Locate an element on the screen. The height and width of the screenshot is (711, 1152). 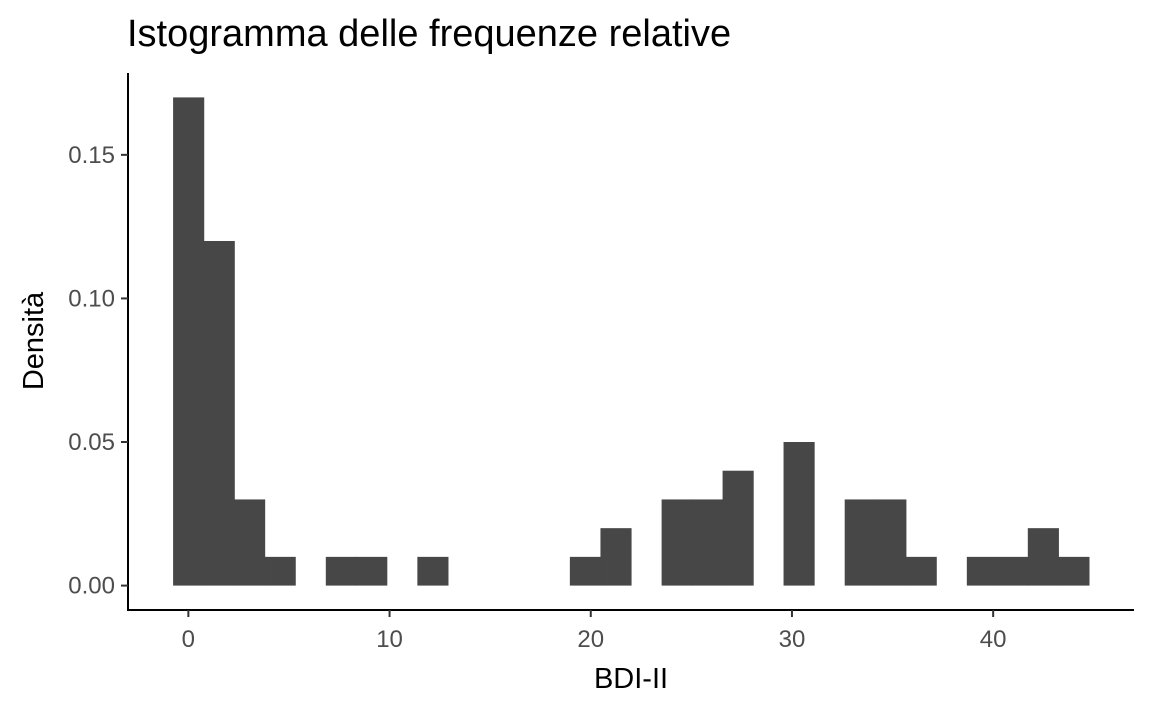
x-tick-label: 0 is located at coordinates (188, 639).